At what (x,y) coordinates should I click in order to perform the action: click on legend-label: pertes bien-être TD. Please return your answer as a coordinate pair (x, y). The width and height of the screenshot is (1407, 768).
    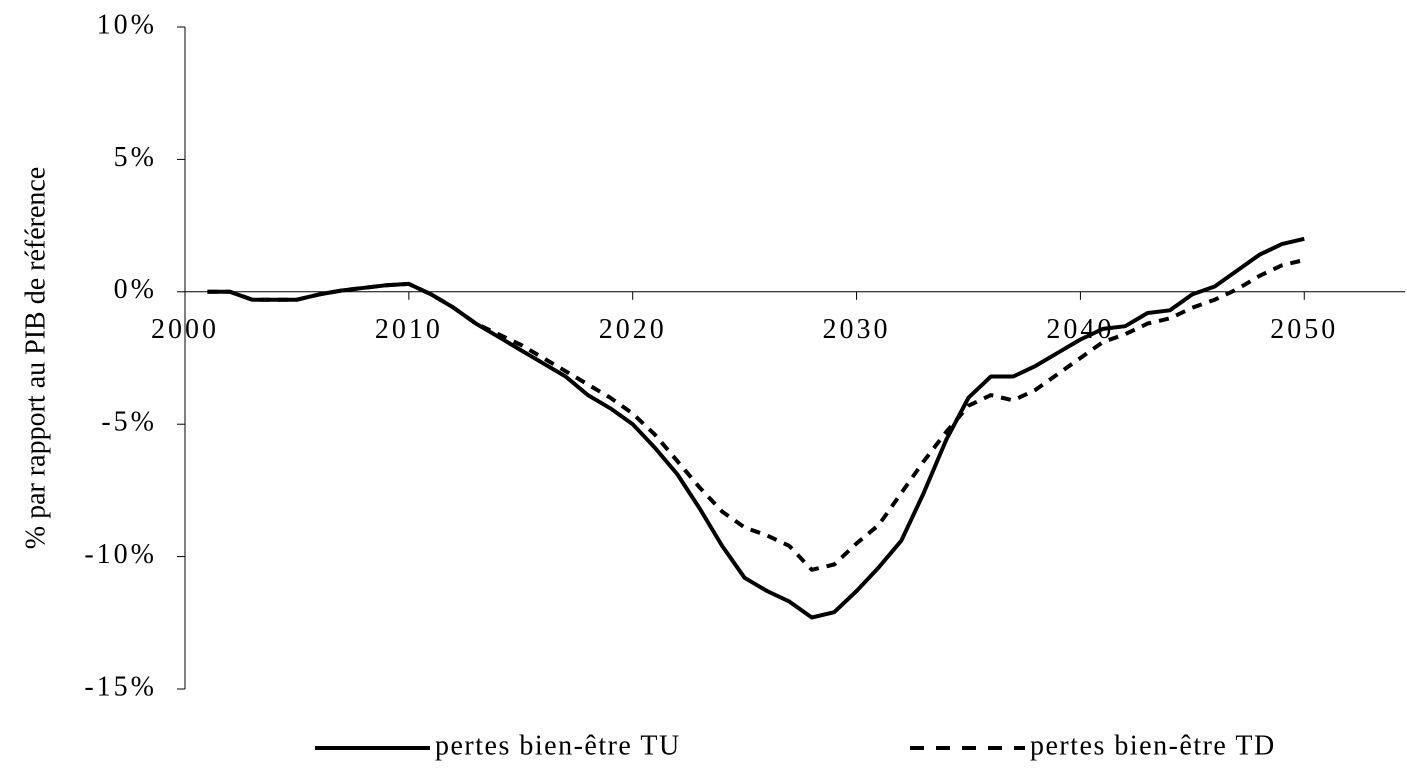
    Looking at the image, I should click on (1153, 745).